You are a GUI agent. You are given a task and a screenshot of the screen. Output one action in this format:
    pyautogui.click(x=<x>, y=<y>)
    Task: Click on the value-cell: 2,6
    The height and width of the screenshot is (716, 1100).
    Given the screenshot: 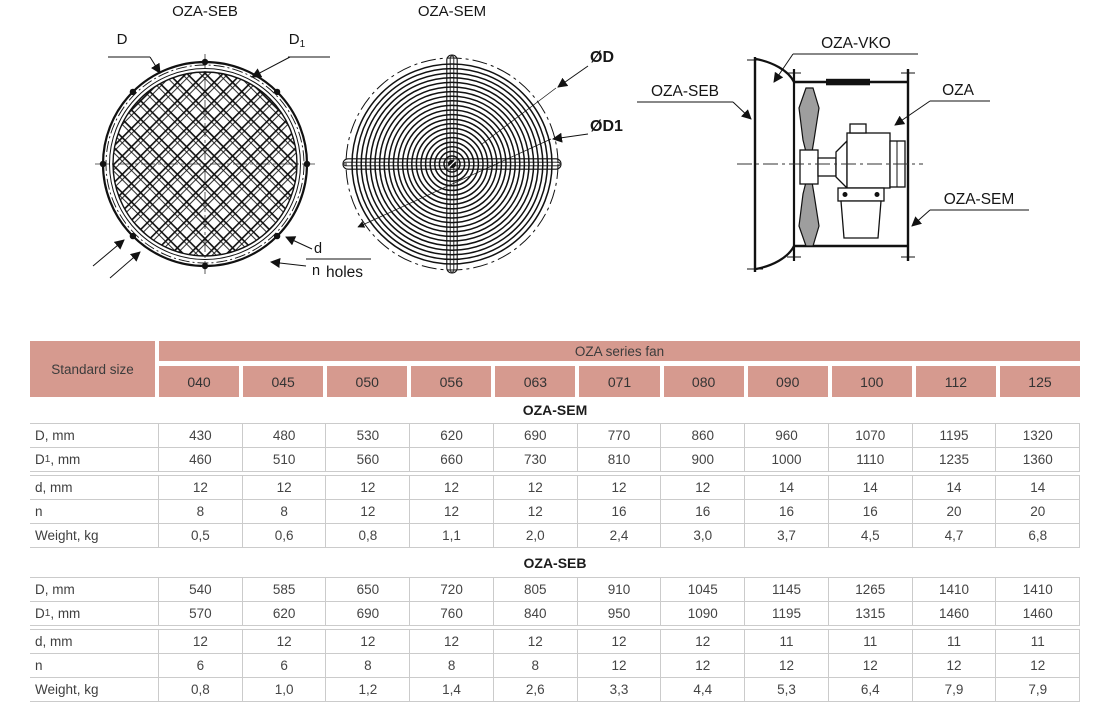 What is the action you would take?
    pyautogui.click(x=534, y=689)
    